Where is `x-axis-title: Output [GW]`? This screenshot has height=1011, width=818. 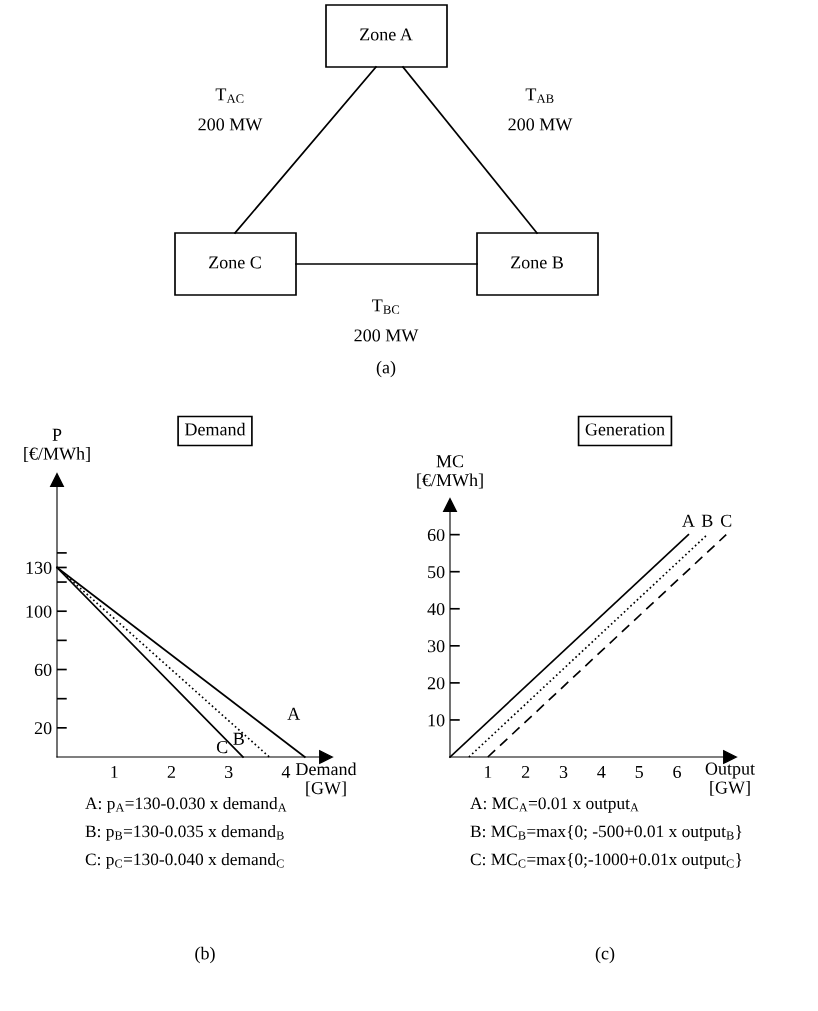
x-axis-title: Output [GW] is located at coordinates (730, 779).